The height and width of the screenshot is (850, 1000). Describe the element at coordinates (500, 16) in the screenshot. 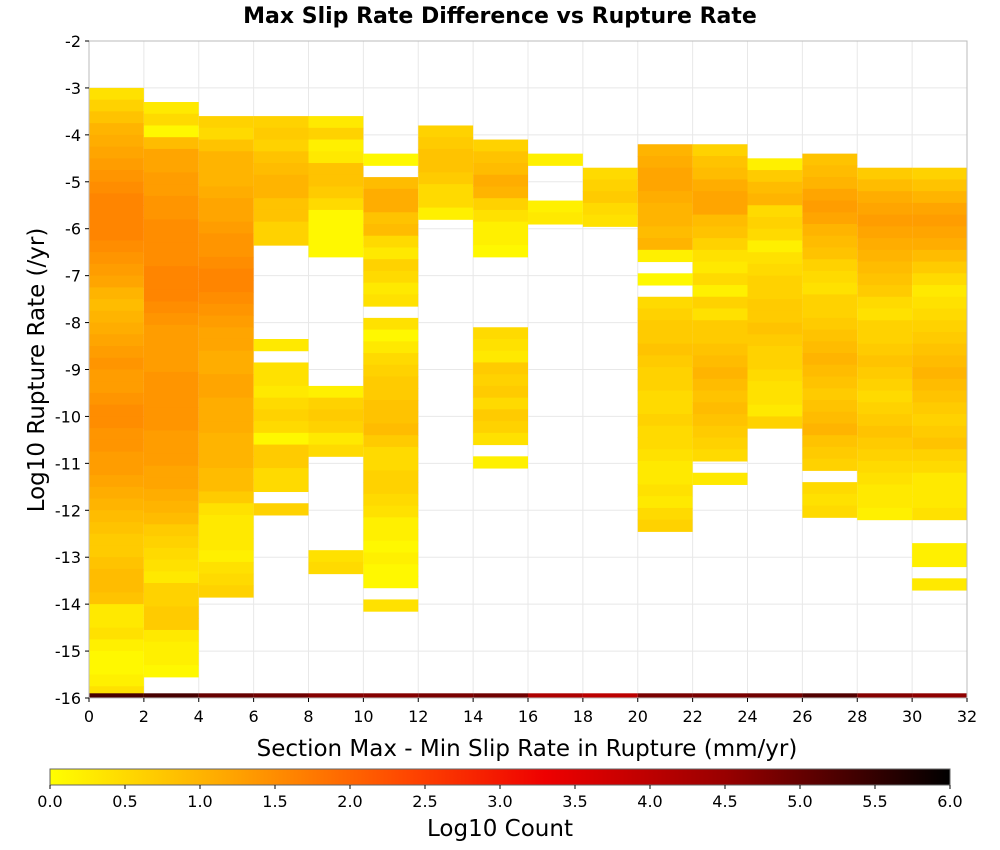

I see `chart-title: Max Slip Rate Difference vs Rupture Rate` at that location.